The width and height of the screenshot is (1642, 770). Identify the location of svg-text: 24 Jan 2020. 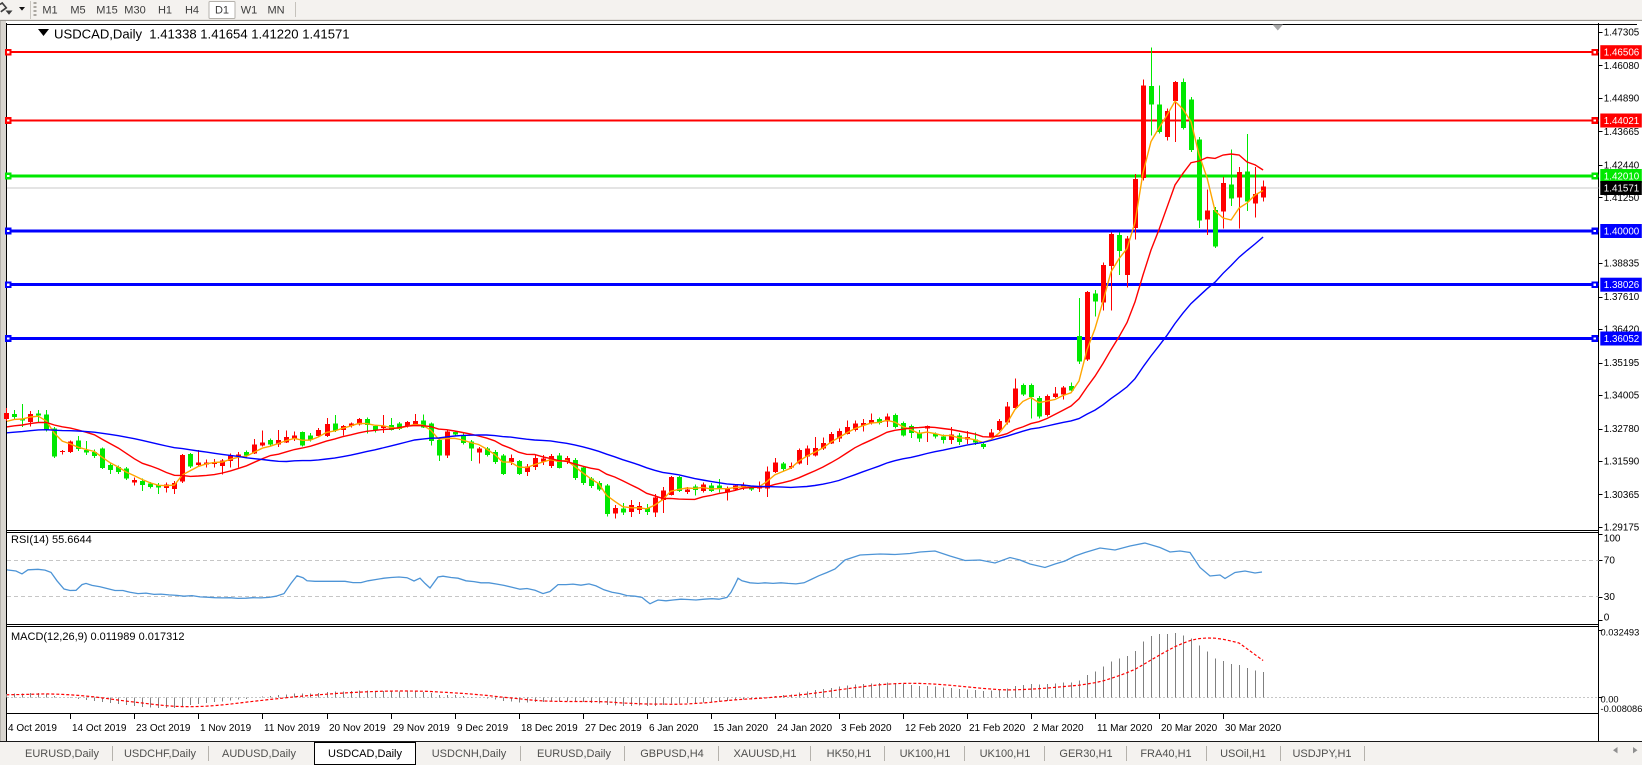
(804, 728).